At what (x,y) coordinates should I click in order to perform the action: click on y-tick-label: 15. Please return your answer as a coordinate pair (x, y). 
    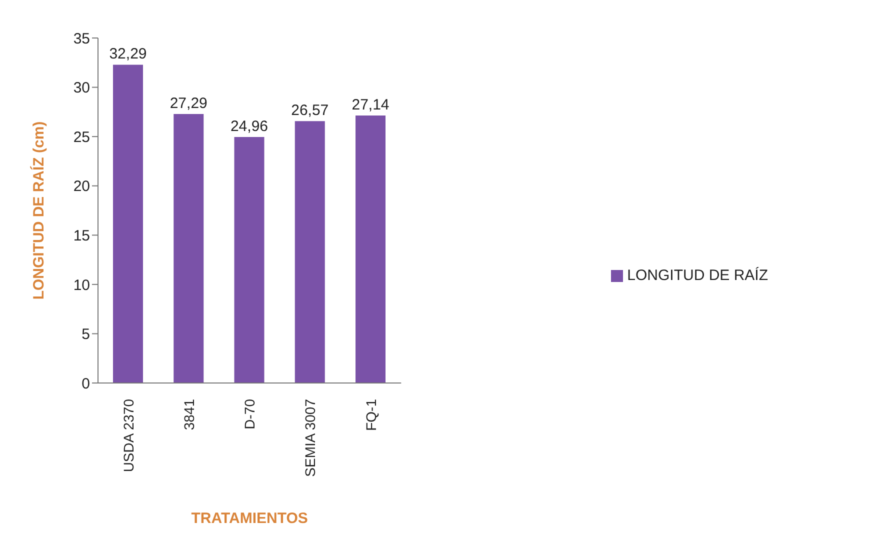
    Looking at the image, I should click on (81, 235).